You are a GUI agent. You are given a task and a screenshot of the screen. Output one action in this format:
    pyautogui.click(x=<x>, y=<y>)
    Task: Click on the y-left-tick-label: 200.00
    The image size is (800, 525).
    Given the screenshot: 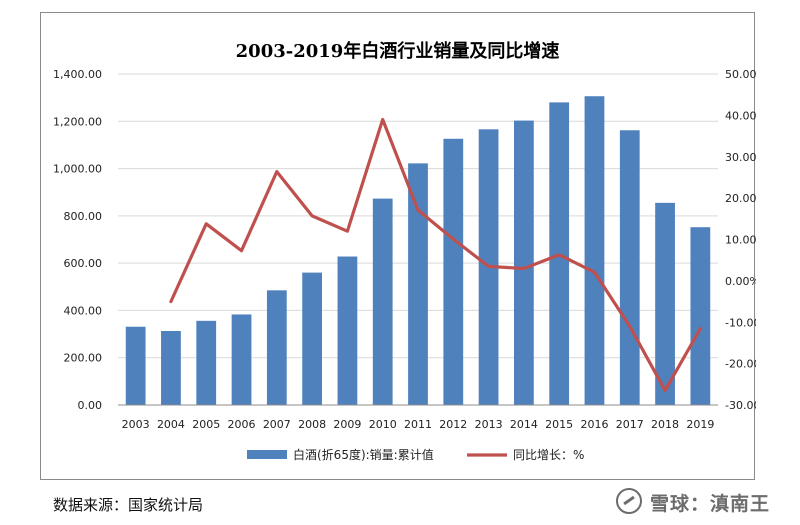 What is the action you would take?
    pyautogui.click(x=83, y=358)
    